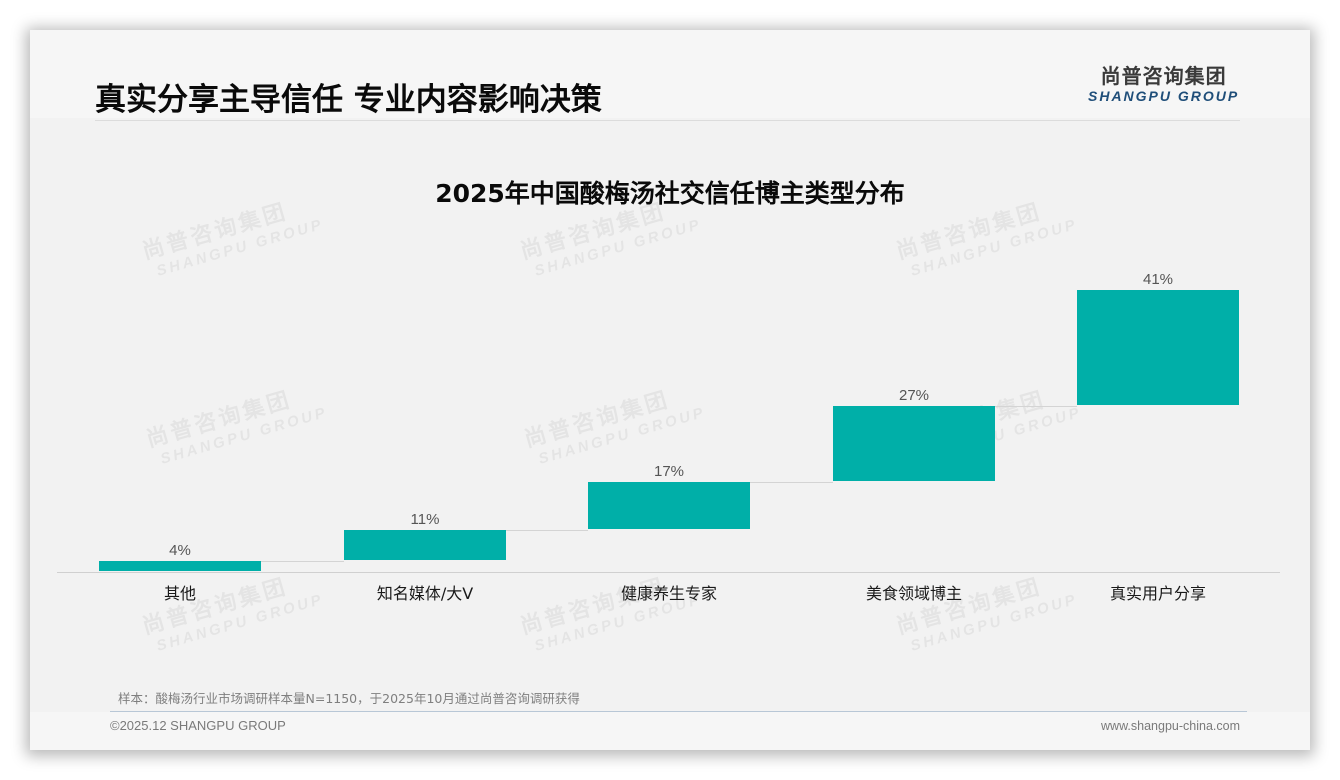 This screenshot has height=780, width=1340. Describe the element at coordinates (179, 593) in the screenshot. I see `category-label: 其他` at that location.